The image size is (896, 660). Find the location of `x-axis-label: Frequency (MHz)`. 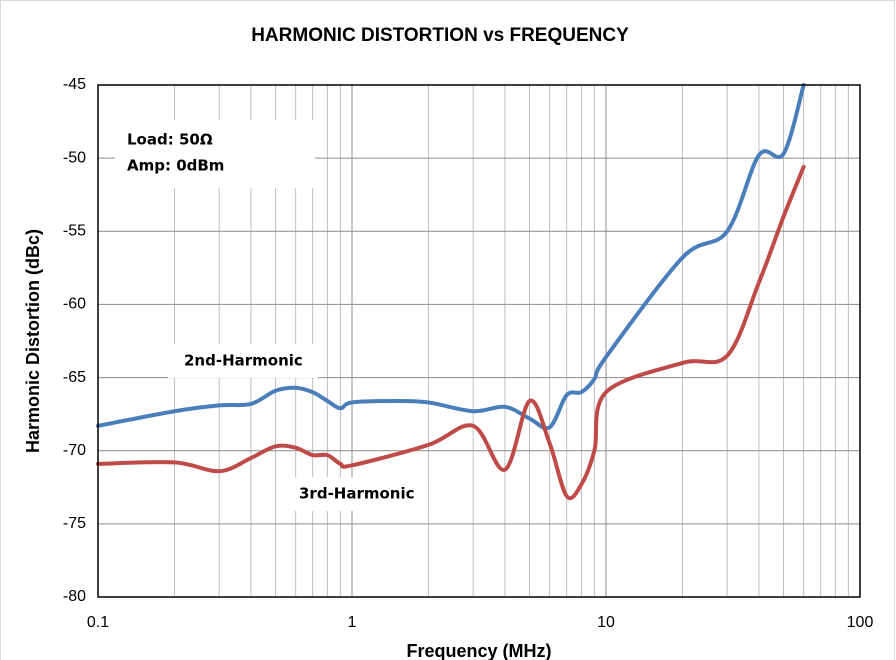

x-axis-label: Frequency (MHz) is located at coordinates (478, 650).